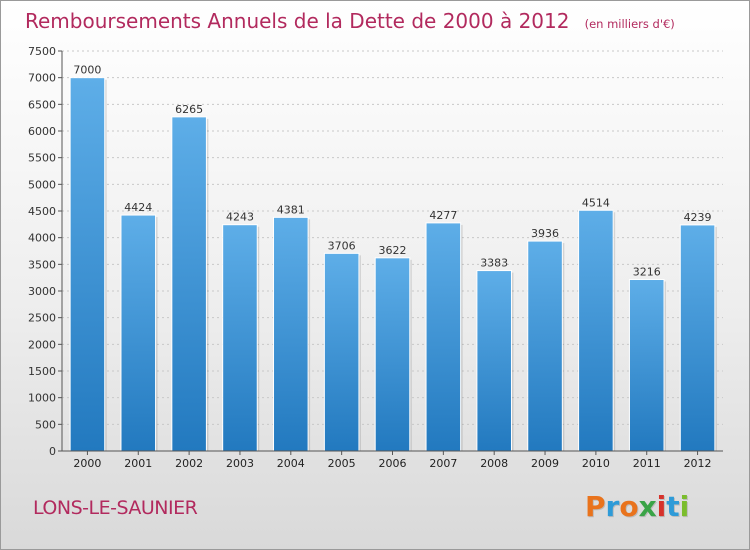 The width and height of the screenshot is (750, 550). I want to click on x-tick-label: 2006, so click(393, 463).